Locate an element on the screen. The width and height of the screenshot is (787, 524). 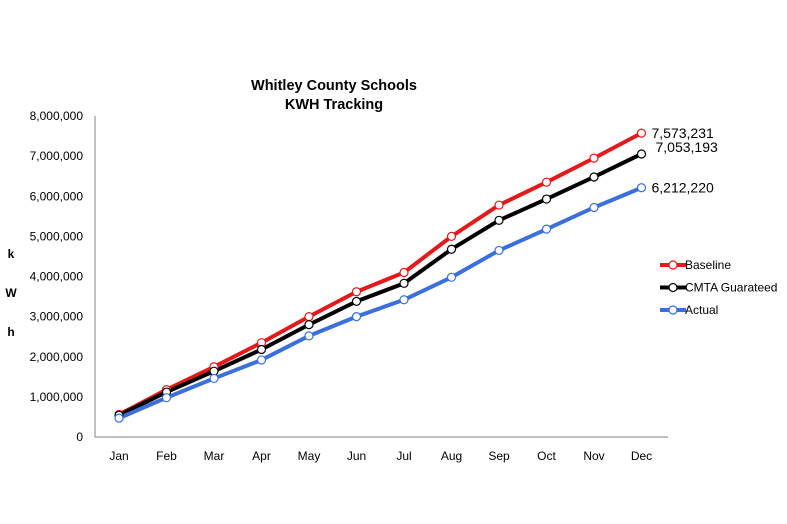
y-tick-label: 7,000,000 is located at coordinates (57, 156).